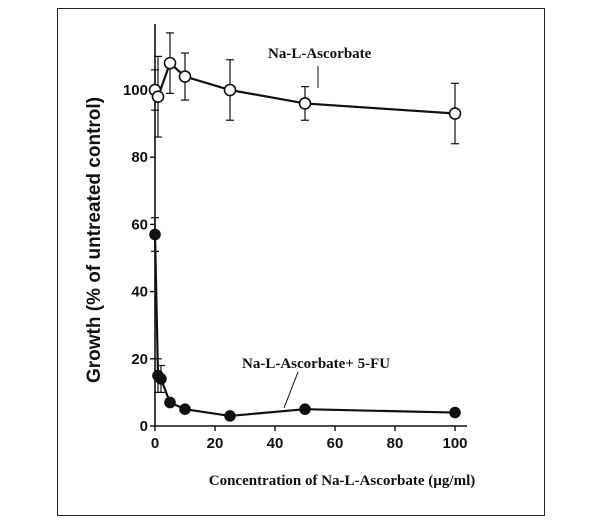 The height and width of the screenshot is (527, 605). Describe the element at coordinates (139, 292) in the screenshot. I see `y-tick-label: 40` at that location.